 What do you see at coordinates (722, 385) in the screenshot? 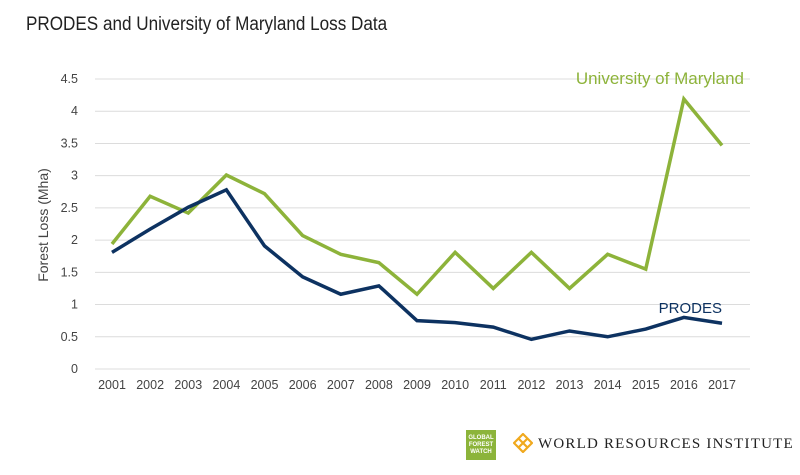
I see `x-tick-label: 2017` at bounding box center [722, 385].